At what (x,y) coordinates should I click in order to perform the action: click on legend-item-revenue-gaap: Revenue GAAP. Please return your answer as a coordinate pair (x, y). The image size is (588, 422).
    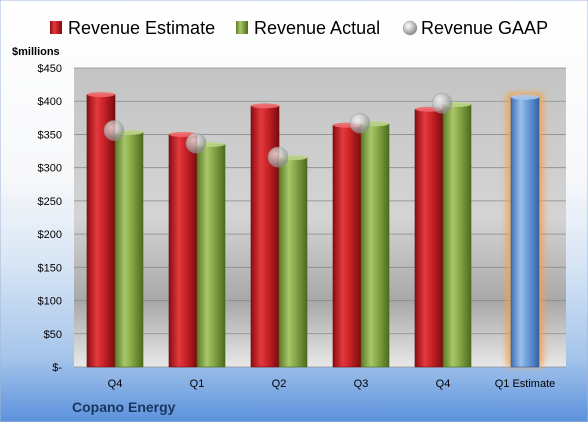
    Looking at the image, I should click on (475, 28).